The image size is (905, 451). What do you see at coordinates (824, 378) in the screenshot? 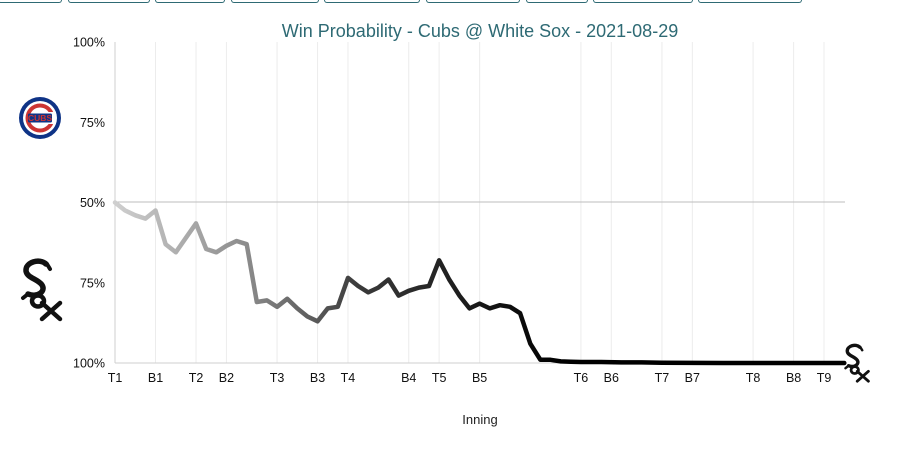
I see `x-tick-label: T9` at bounding box center [824, 378].